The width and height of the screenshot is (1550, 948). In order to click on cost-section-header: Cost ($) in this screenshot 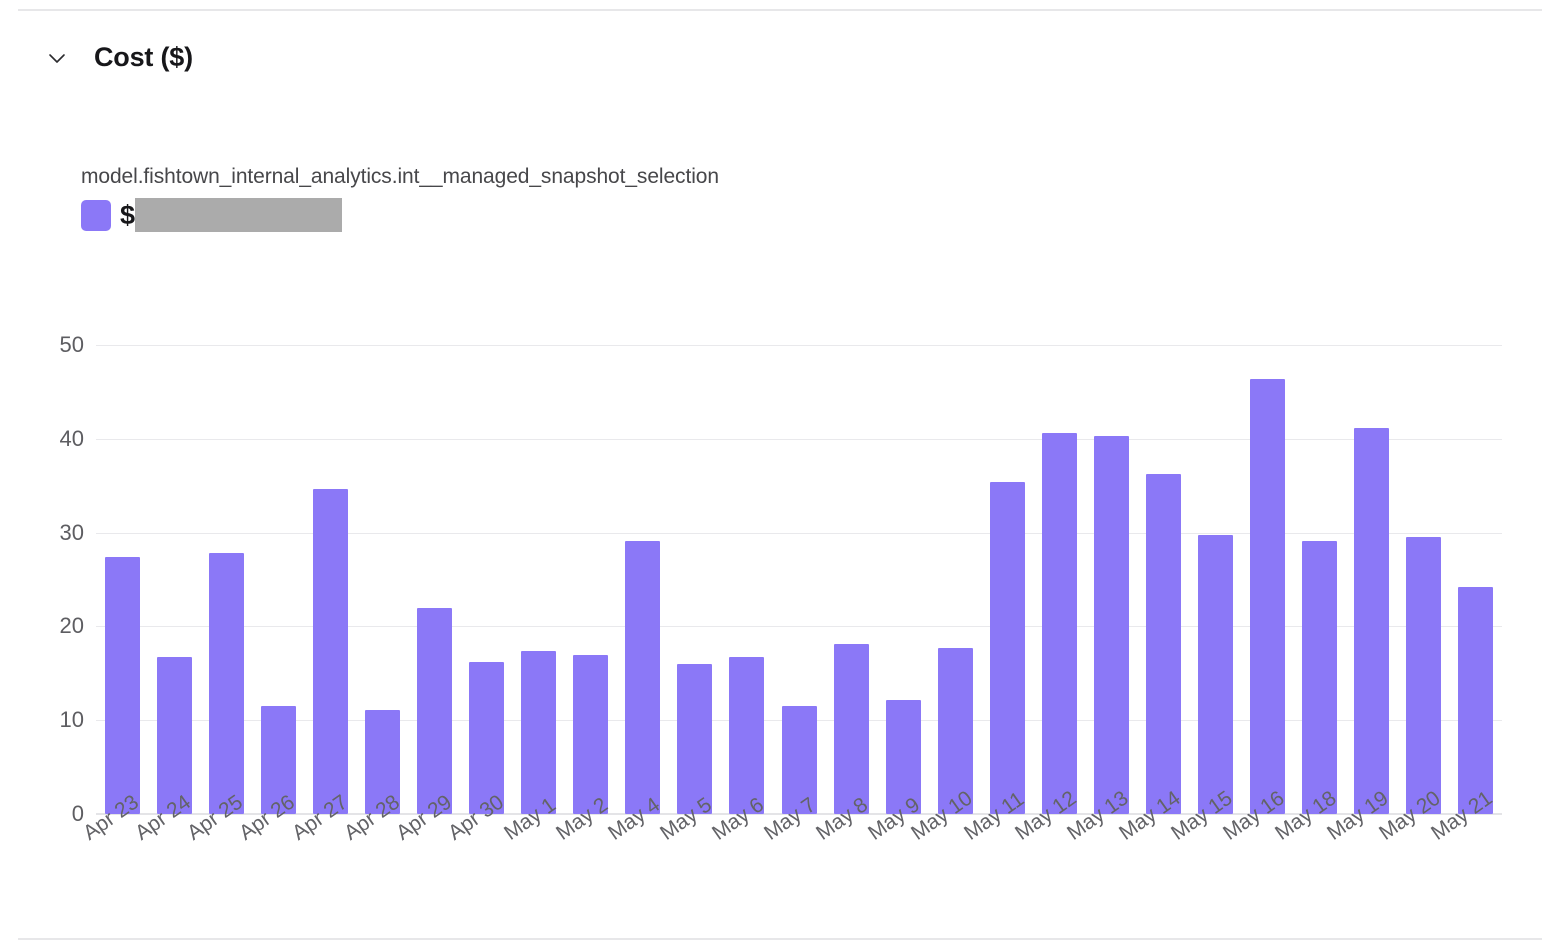, I will do `click(118, 57)`.